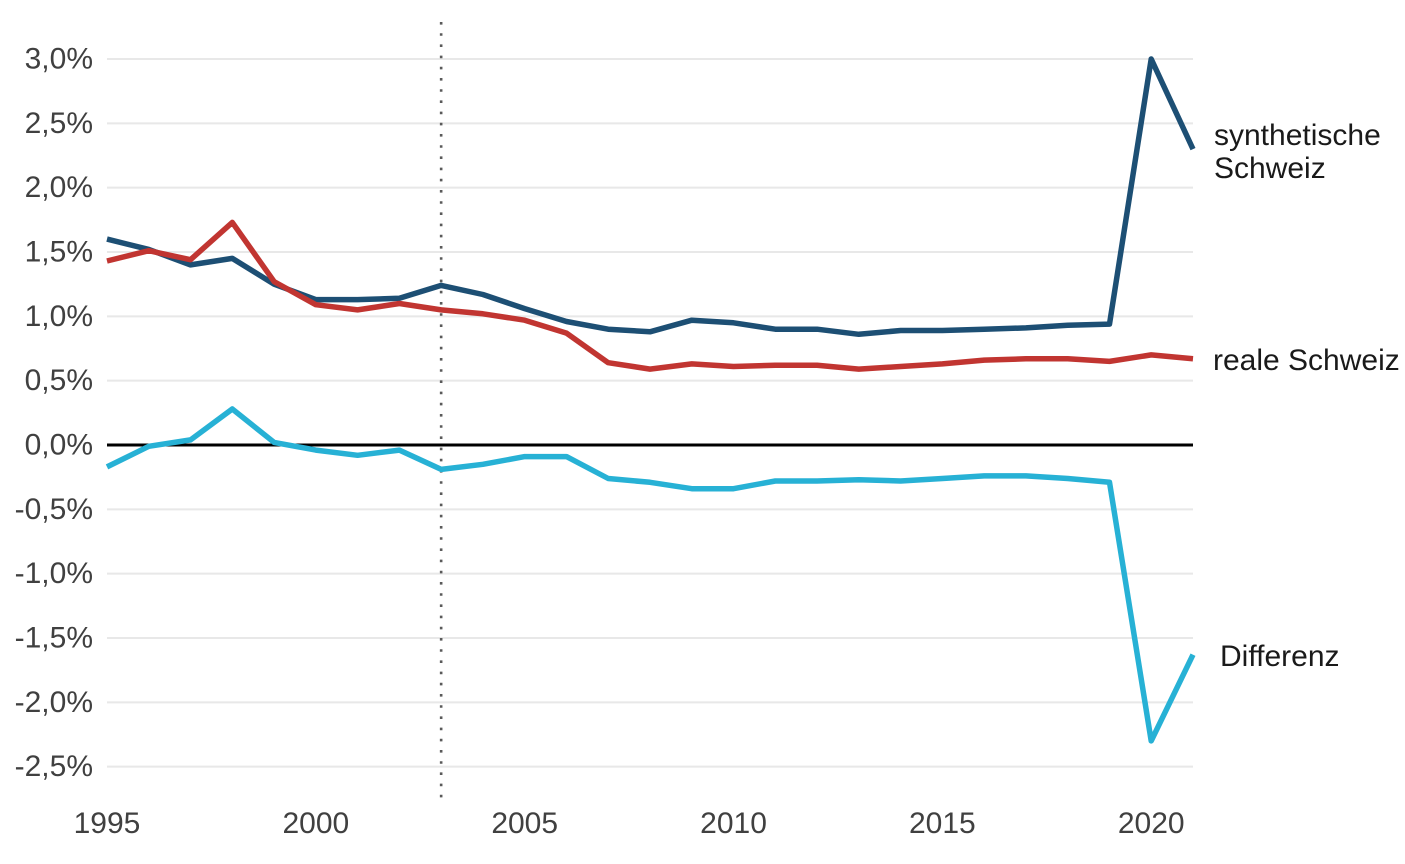 The height and width of the screenshot is (864, 1405). Describe the element at coordinates (650, 295) in the screenshot. I see `series-line-reale` at that location.